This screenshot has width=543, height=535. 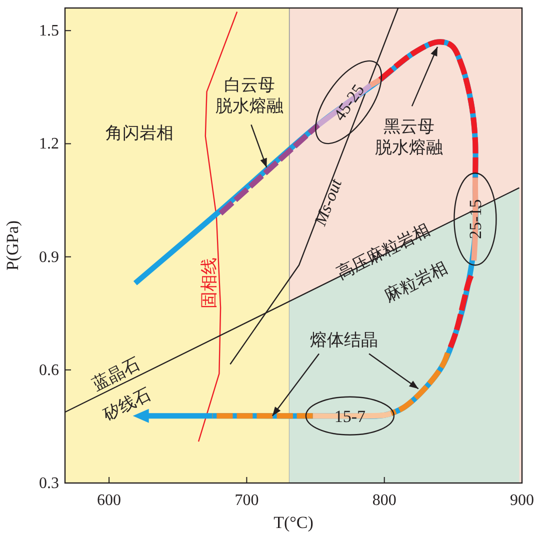 What do you see at coordinates (522, 500) in the screenshot?
I see `x-tick-label: 900` at bounding box center [522, 500].